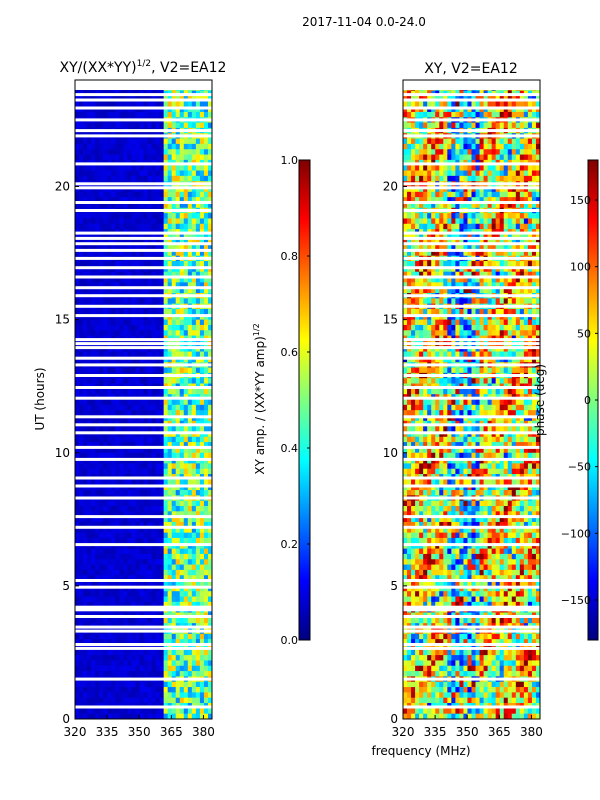 This screenshot has height=800, width=600. I want to click on colorbar-tick-label: −100, so click(576, 533).